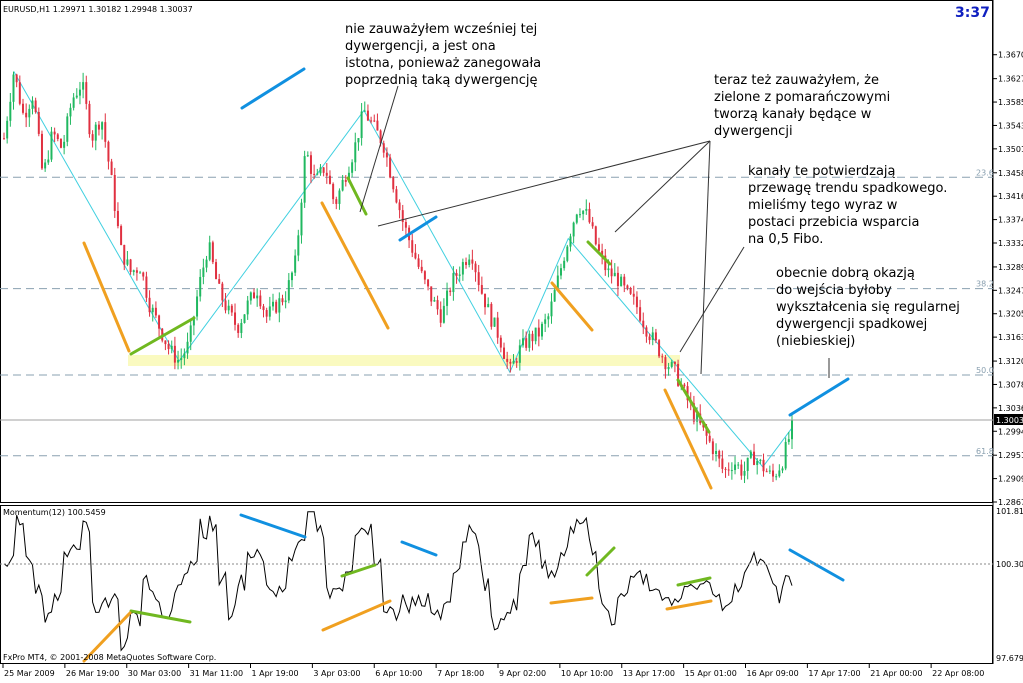 This screenshot has height=683, width=1023. Describe the element at coordinates (816, 341) in the screenshot. I see `annotation-line: (niebieskiej)` at that location.